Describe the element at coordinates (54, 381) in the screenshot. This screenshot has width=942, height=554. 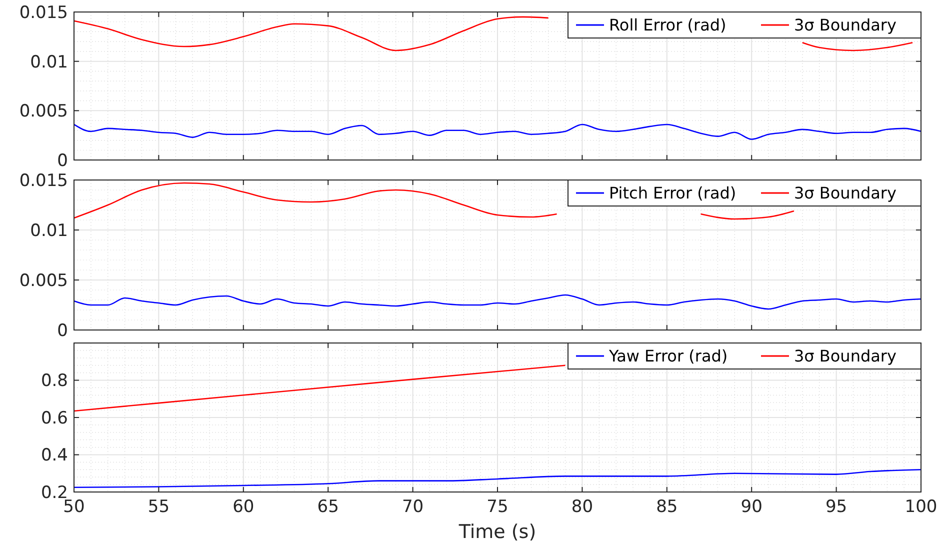
I see `y-tick-label: 0.8` at that location.